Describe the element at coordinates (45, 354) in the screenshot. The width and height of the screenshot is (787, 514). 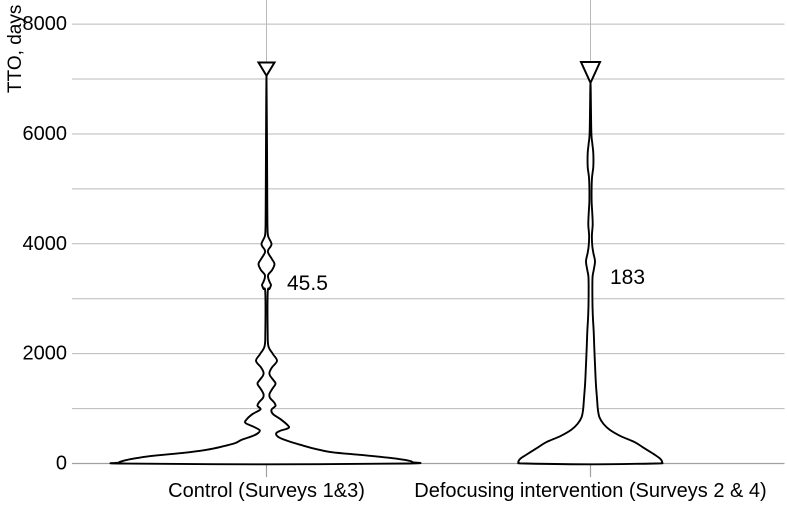
I see `y-tick-label-2000: 2000` at that location.